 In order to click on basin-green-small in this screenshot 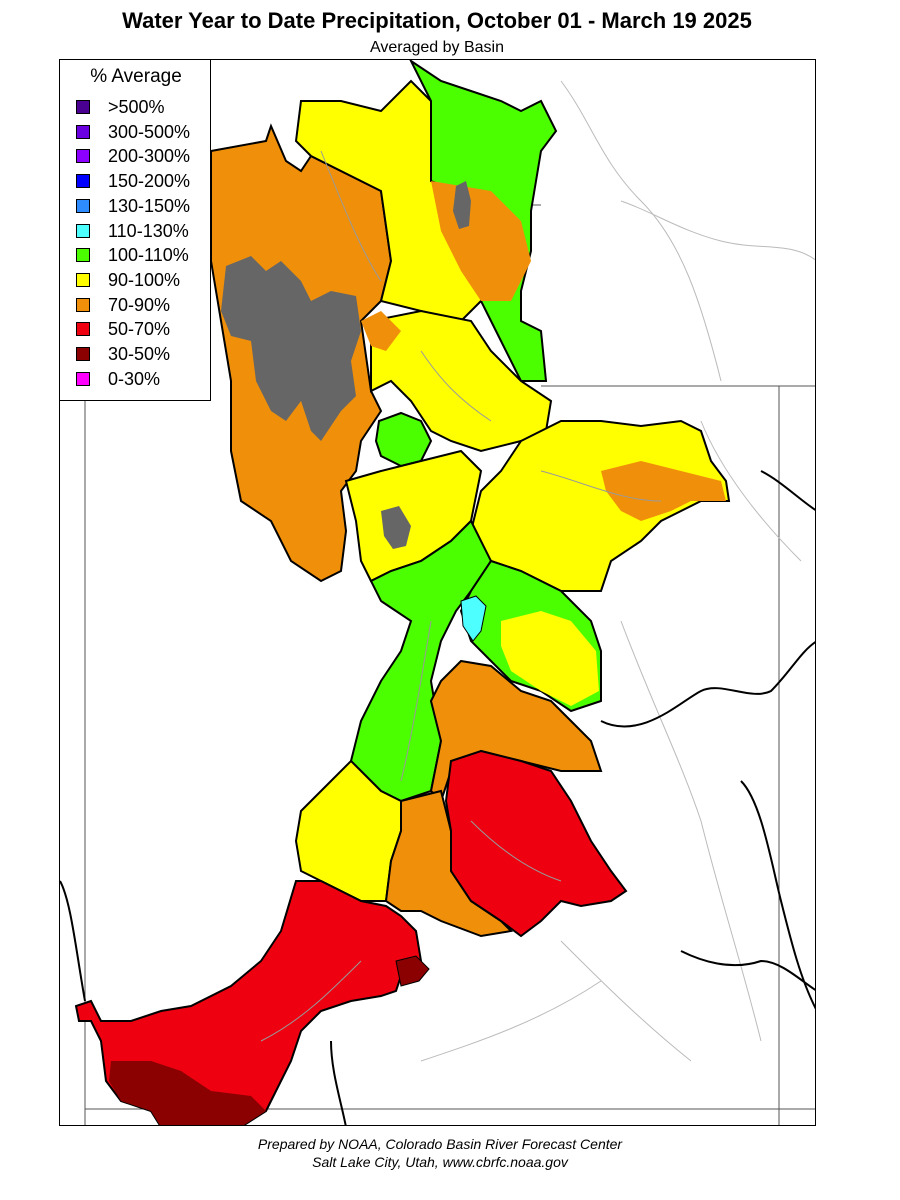, I will do `click(403, 439)`.